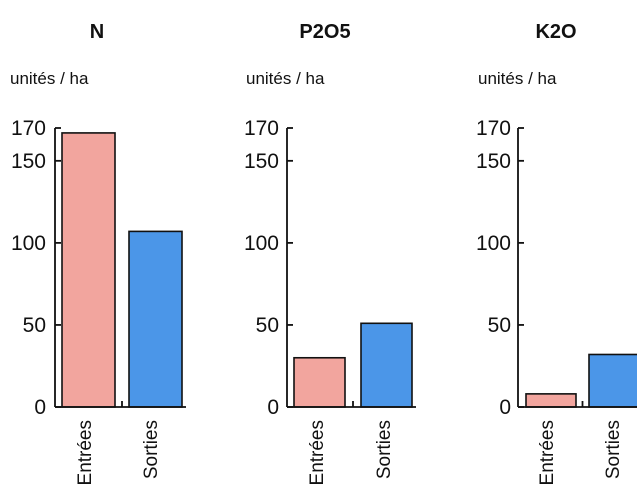 The image size is (637, 499). What do you see at coordinates (324, 32) in the screenshot?
I see `chart-title: P2O5` at bounding box center [324, 32].